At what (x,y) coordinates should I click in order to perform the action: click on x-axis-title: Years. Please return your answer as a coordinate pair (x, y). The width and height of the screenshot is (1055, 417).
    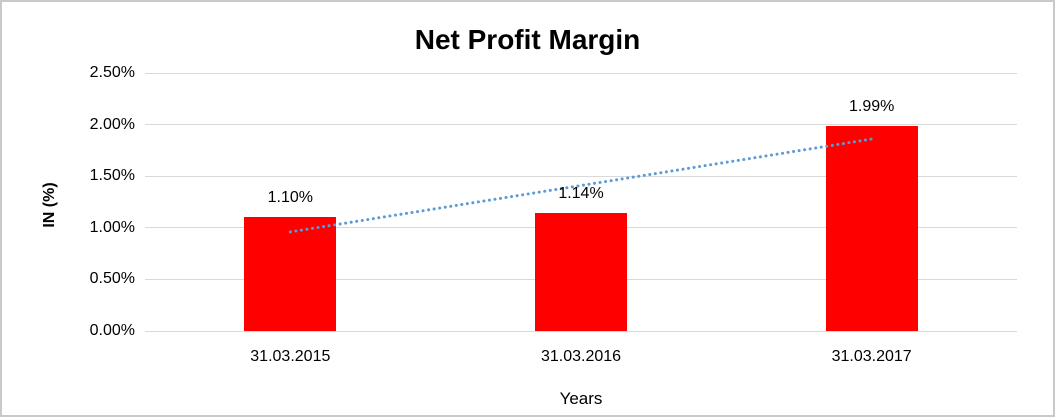
    Looking at the image, I should click on (581, 398).